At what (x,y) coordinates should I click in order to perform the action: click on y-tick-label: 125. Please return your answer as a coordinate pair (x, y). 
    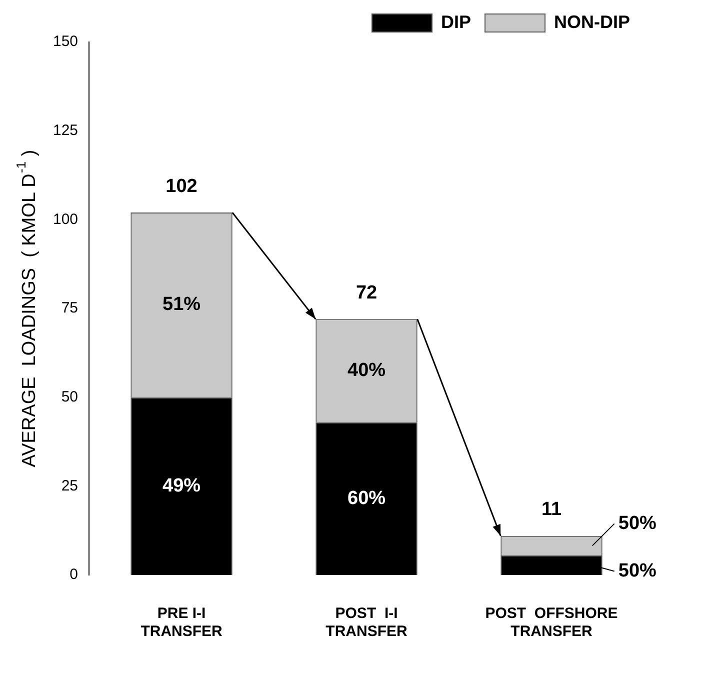
    Looking at the image, I should click on (65, 130).